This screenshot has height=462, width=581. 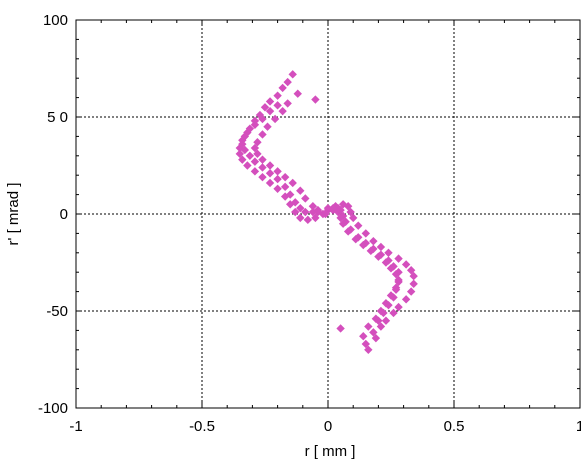 I want to click on x-tick-labels: -1 -0.5 0 0.5 1, so click(x=325, y=426).